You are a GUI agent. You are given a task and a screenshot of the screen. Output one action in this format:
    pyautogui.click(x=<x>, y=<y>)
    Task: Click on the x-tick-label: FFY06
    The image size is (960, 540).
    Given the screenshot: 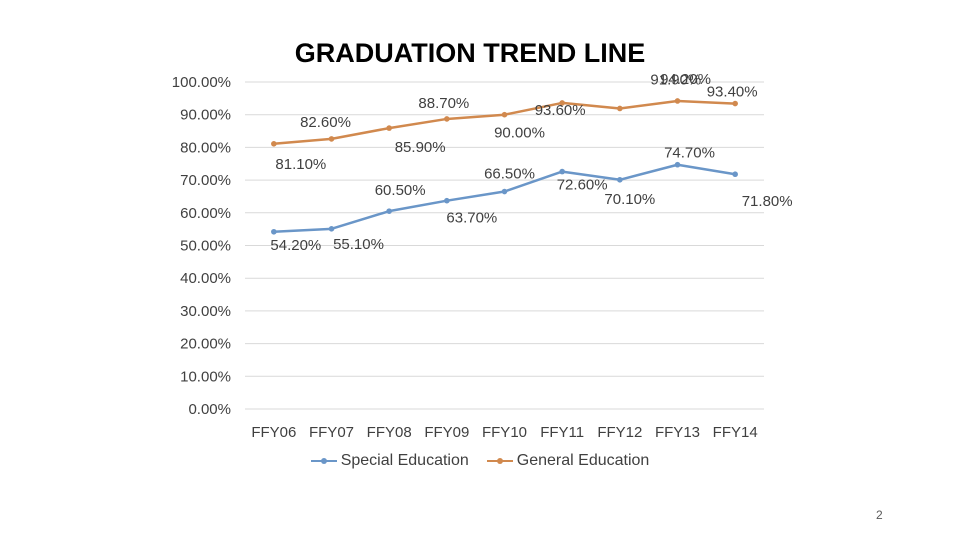 What is the action you would take?
    pyautogui.click(x=273, y=432)
    